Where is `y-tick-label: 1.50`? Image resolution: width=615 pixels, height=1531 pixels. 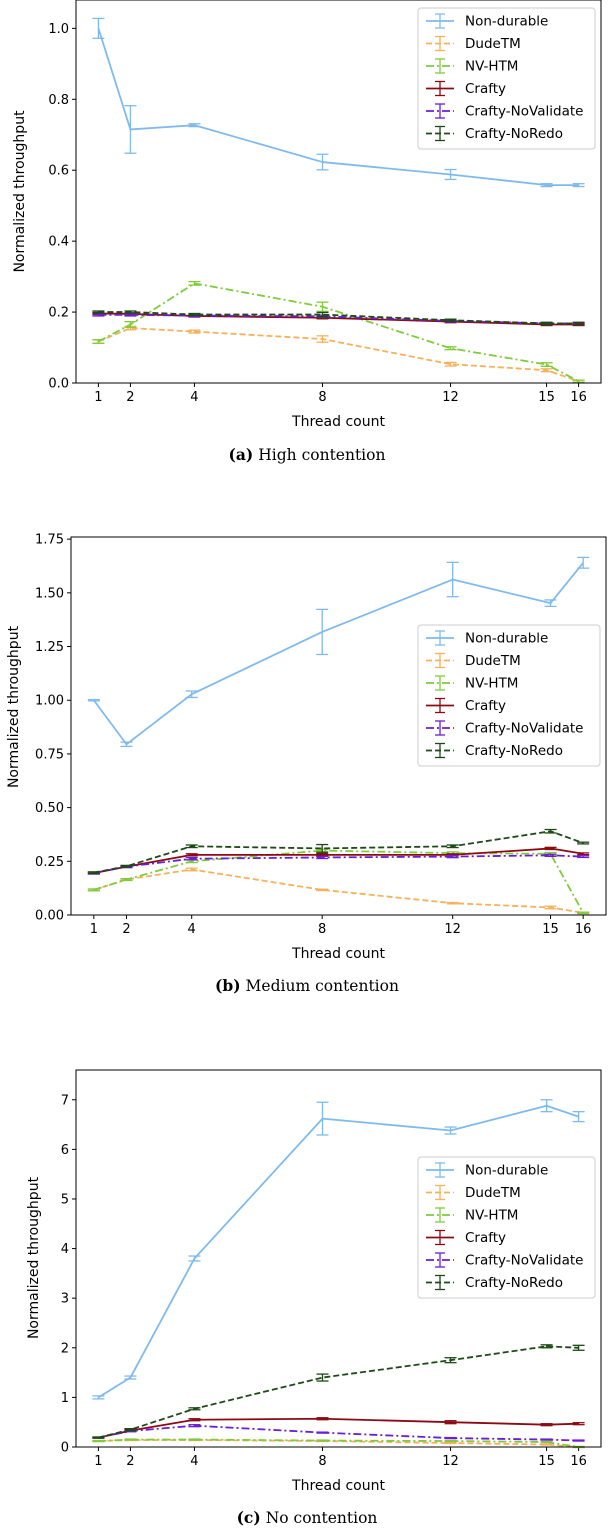
y-tick-label: 1.50 is located at coordinates (49, 593).